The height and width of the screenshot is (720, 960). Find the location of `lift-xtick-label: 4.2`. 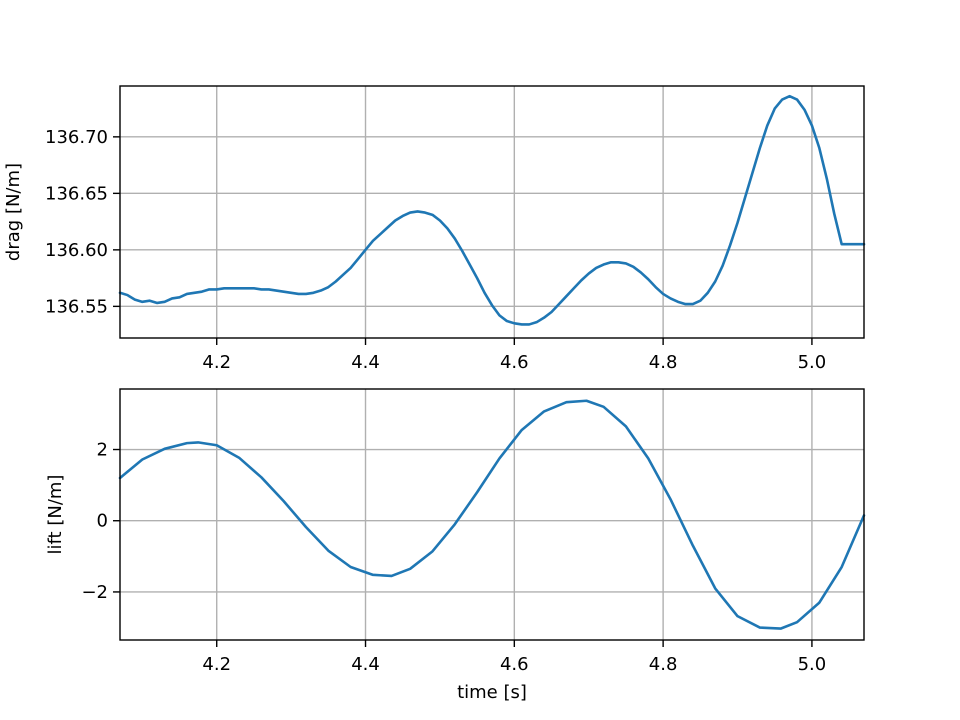

lift-xtick-label: 4.2 is located at coordinates (216, 664).